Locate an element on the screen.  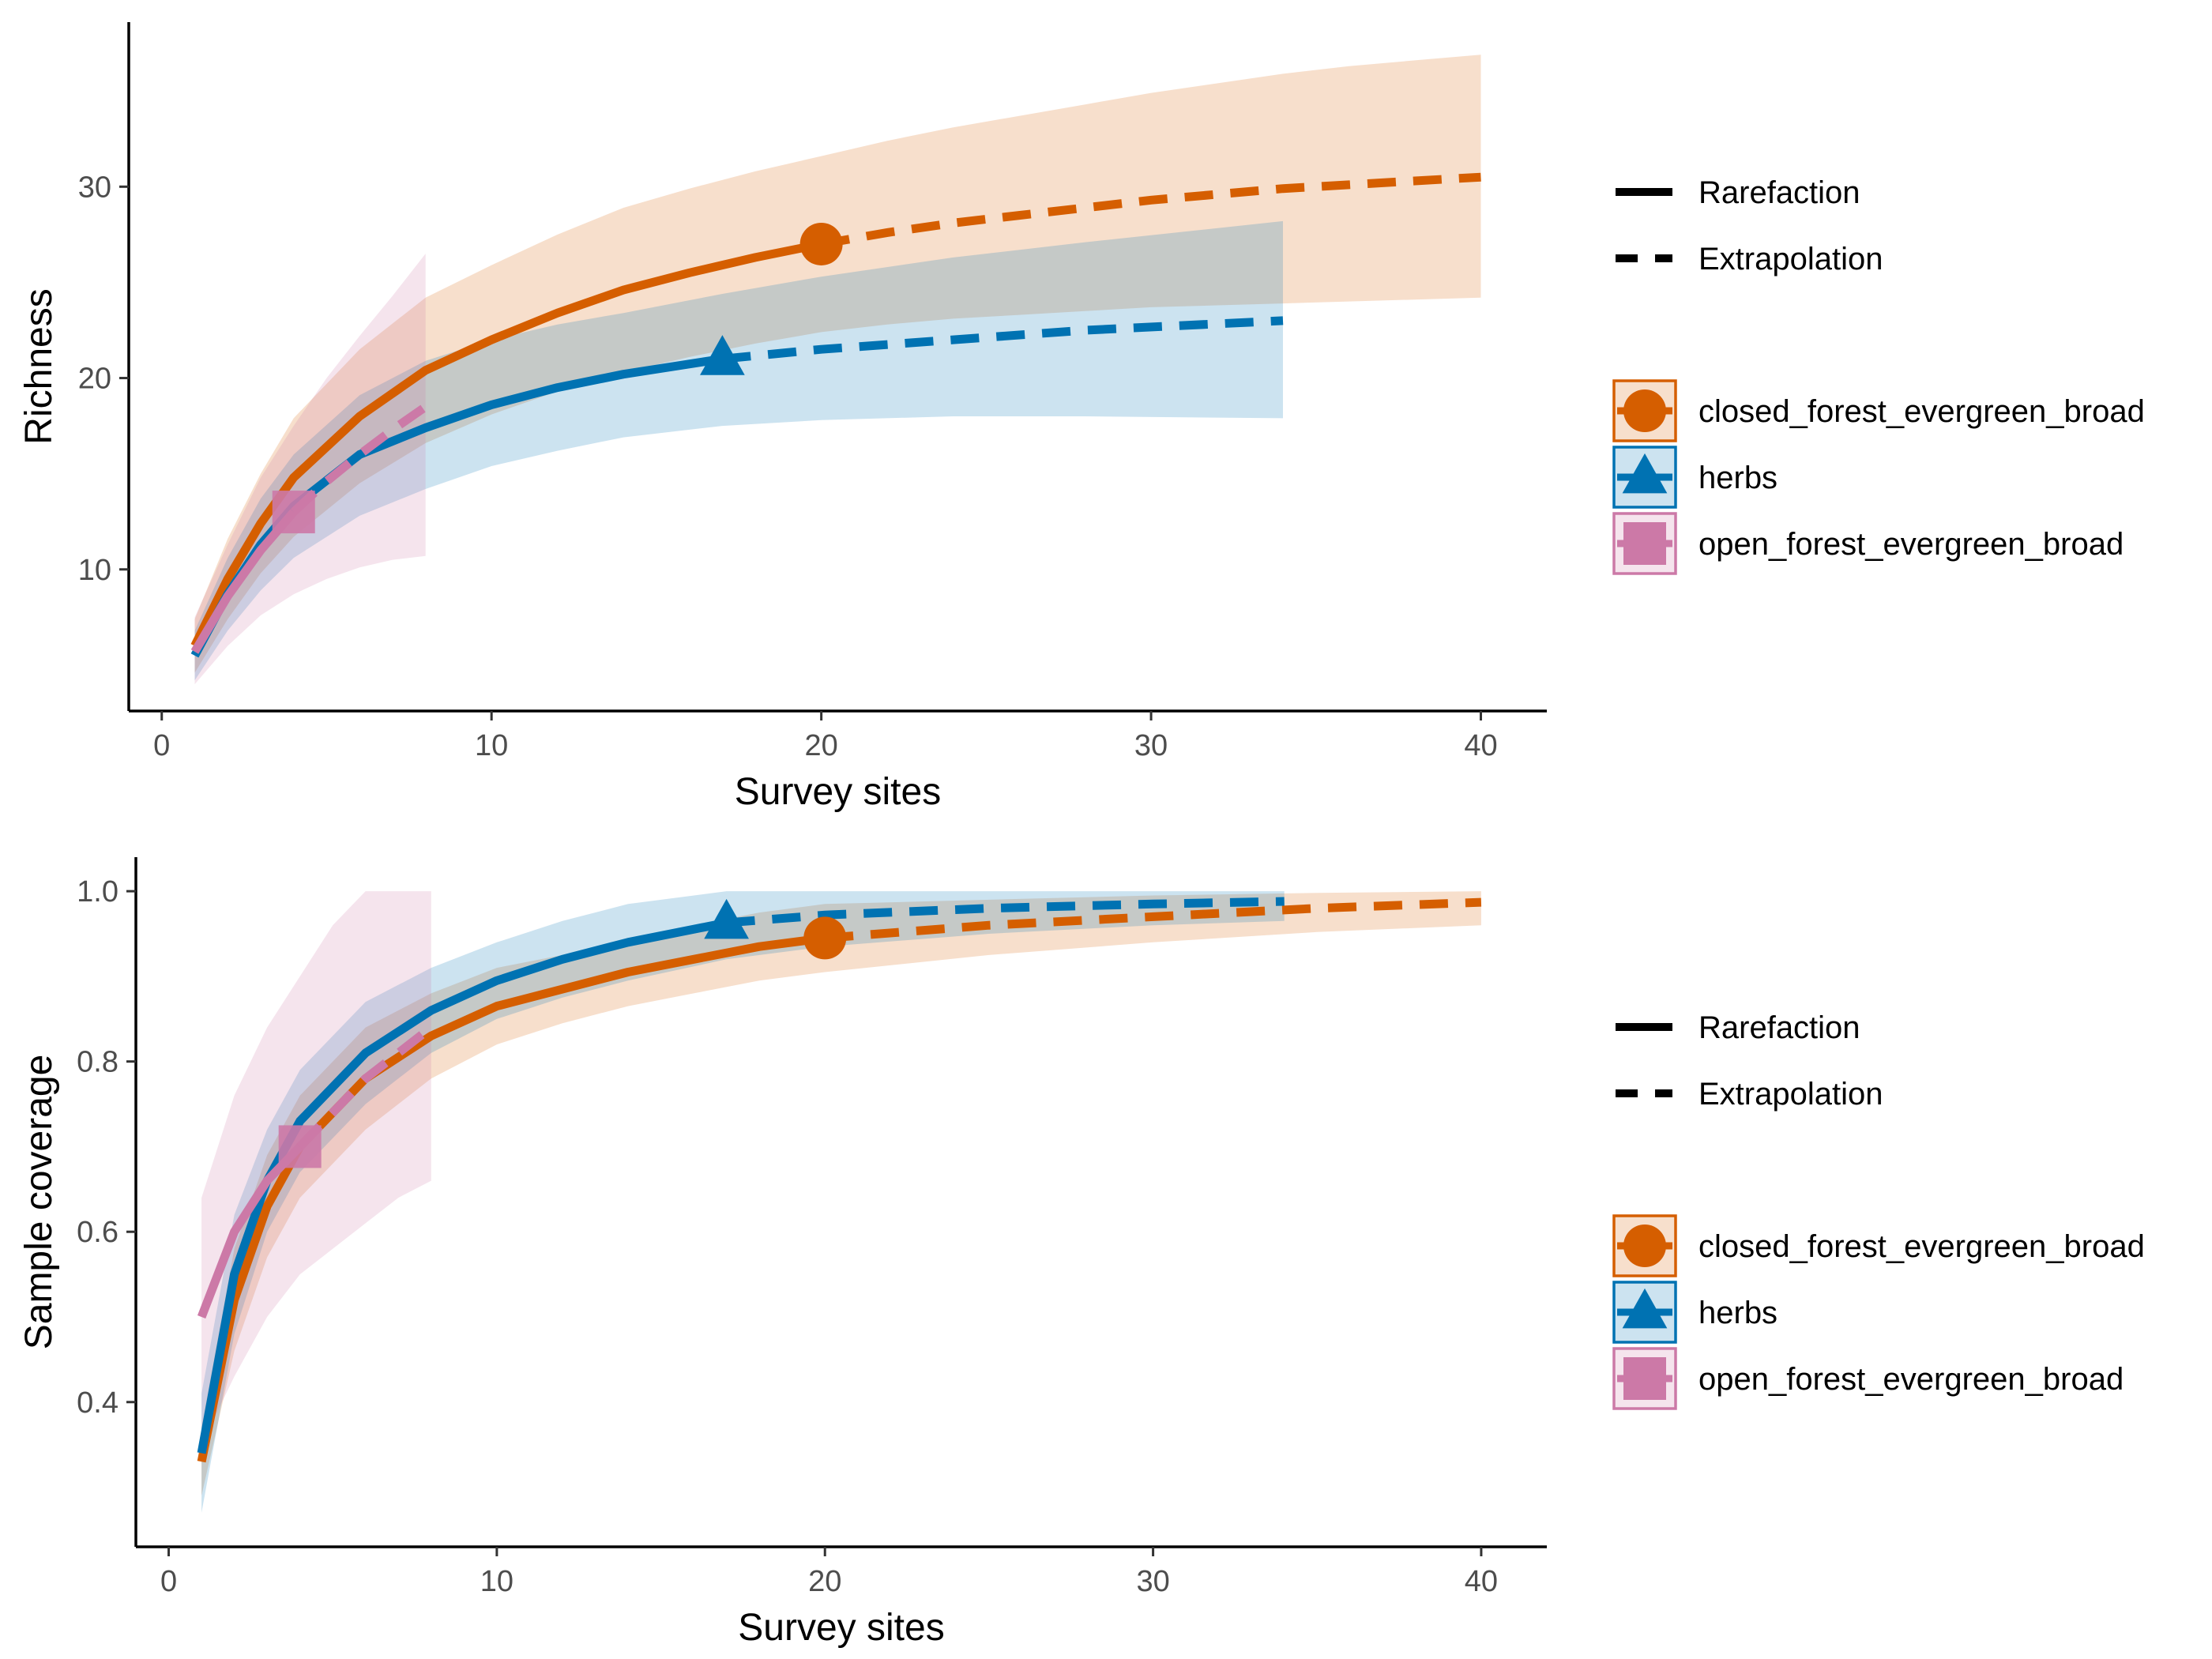
y-tick-label: 0.8 is located at coordinates (98, 1063).